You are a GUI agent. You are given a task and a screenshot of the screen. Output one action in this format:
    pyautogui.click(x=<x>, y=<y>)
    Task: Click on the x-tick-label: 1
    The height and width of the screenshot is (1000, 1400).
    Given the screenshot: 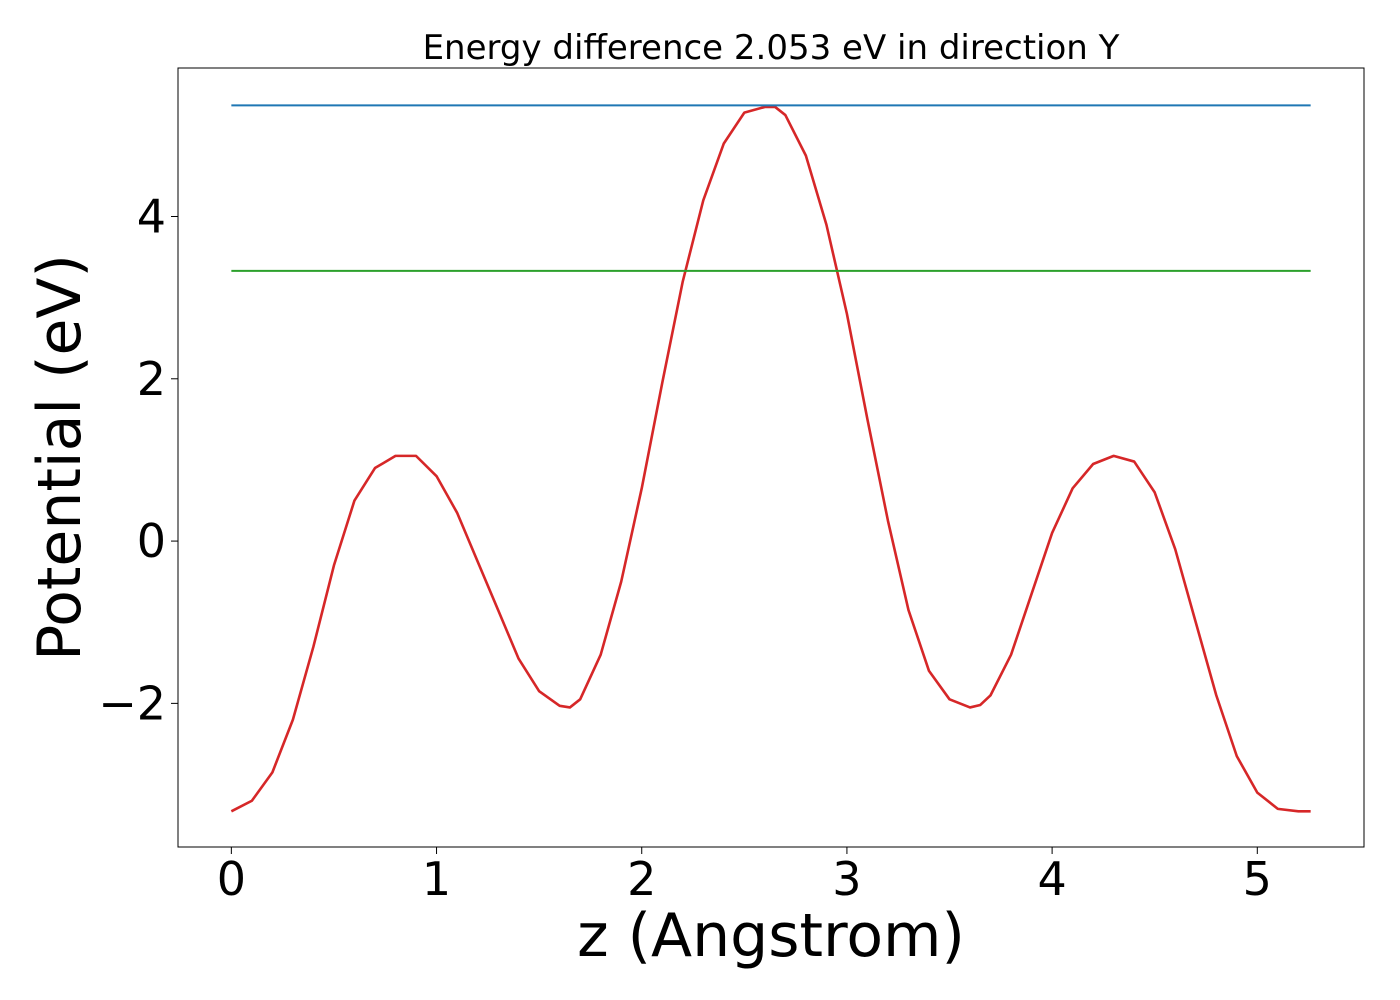 What is the action you would take?
    pyautogui.click(x=436, y=879)
    